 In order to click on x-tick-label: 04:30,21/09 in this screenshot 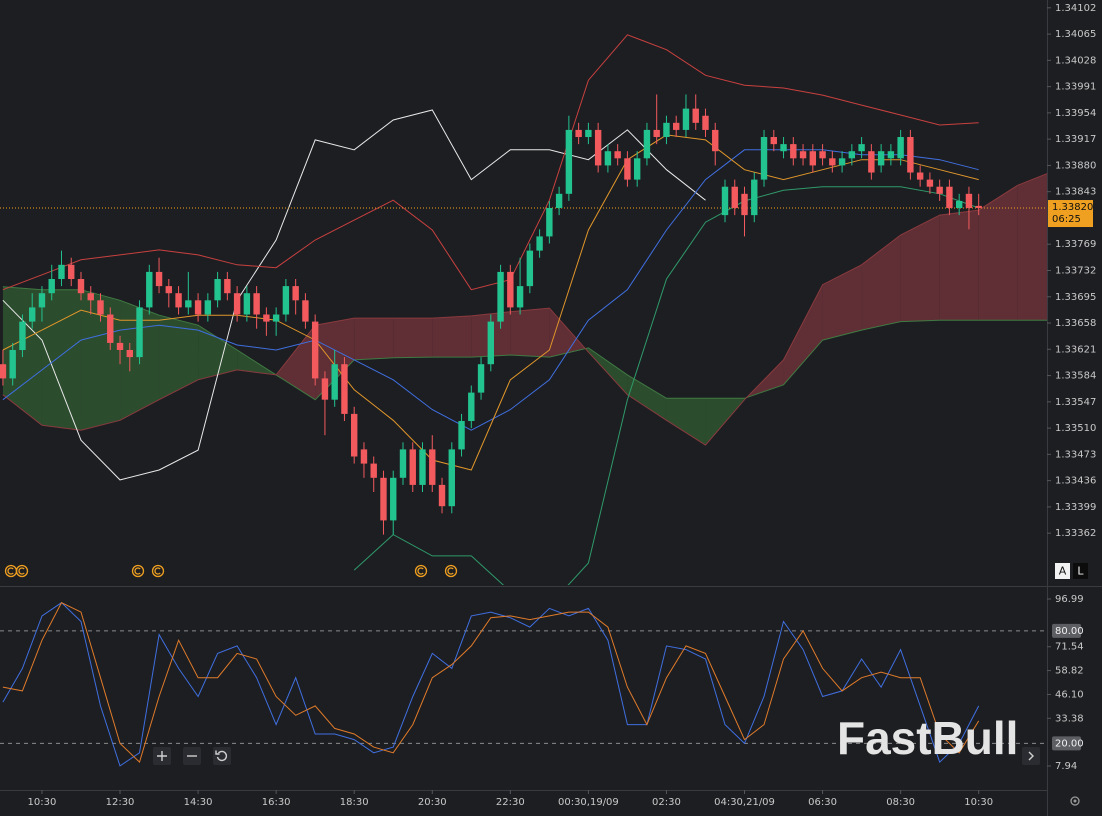, I will do `click(744, 802)`.